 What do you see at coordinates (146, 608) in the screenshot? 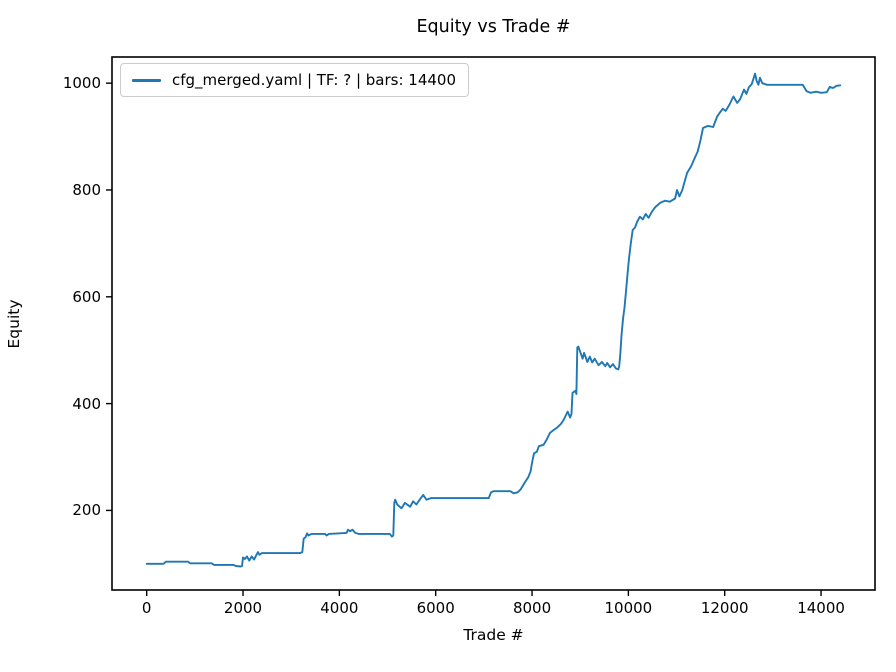
I see `x-tick-label: 0` at bounding box center [146, 608].